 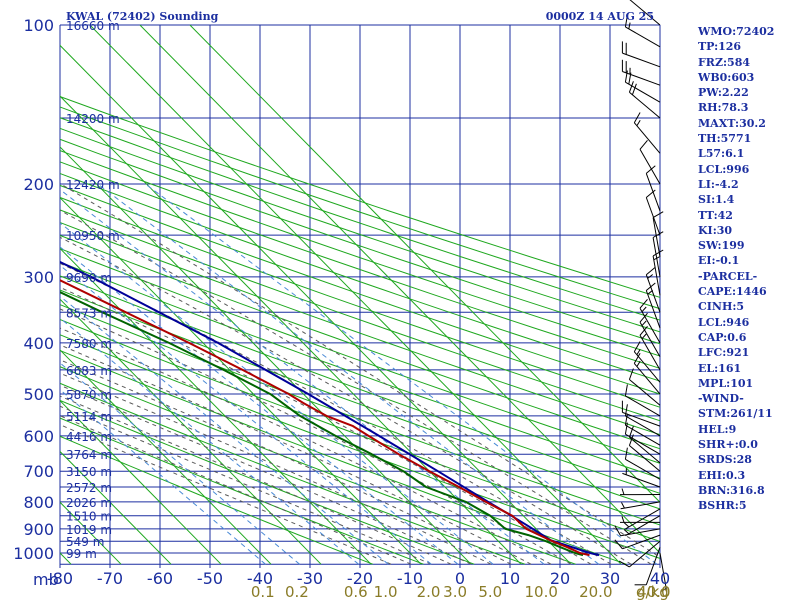 What do you see at coordinates (89, 395) in the screenshot?
I see `height-label: 5870 m` at bounding box center [89, 395].